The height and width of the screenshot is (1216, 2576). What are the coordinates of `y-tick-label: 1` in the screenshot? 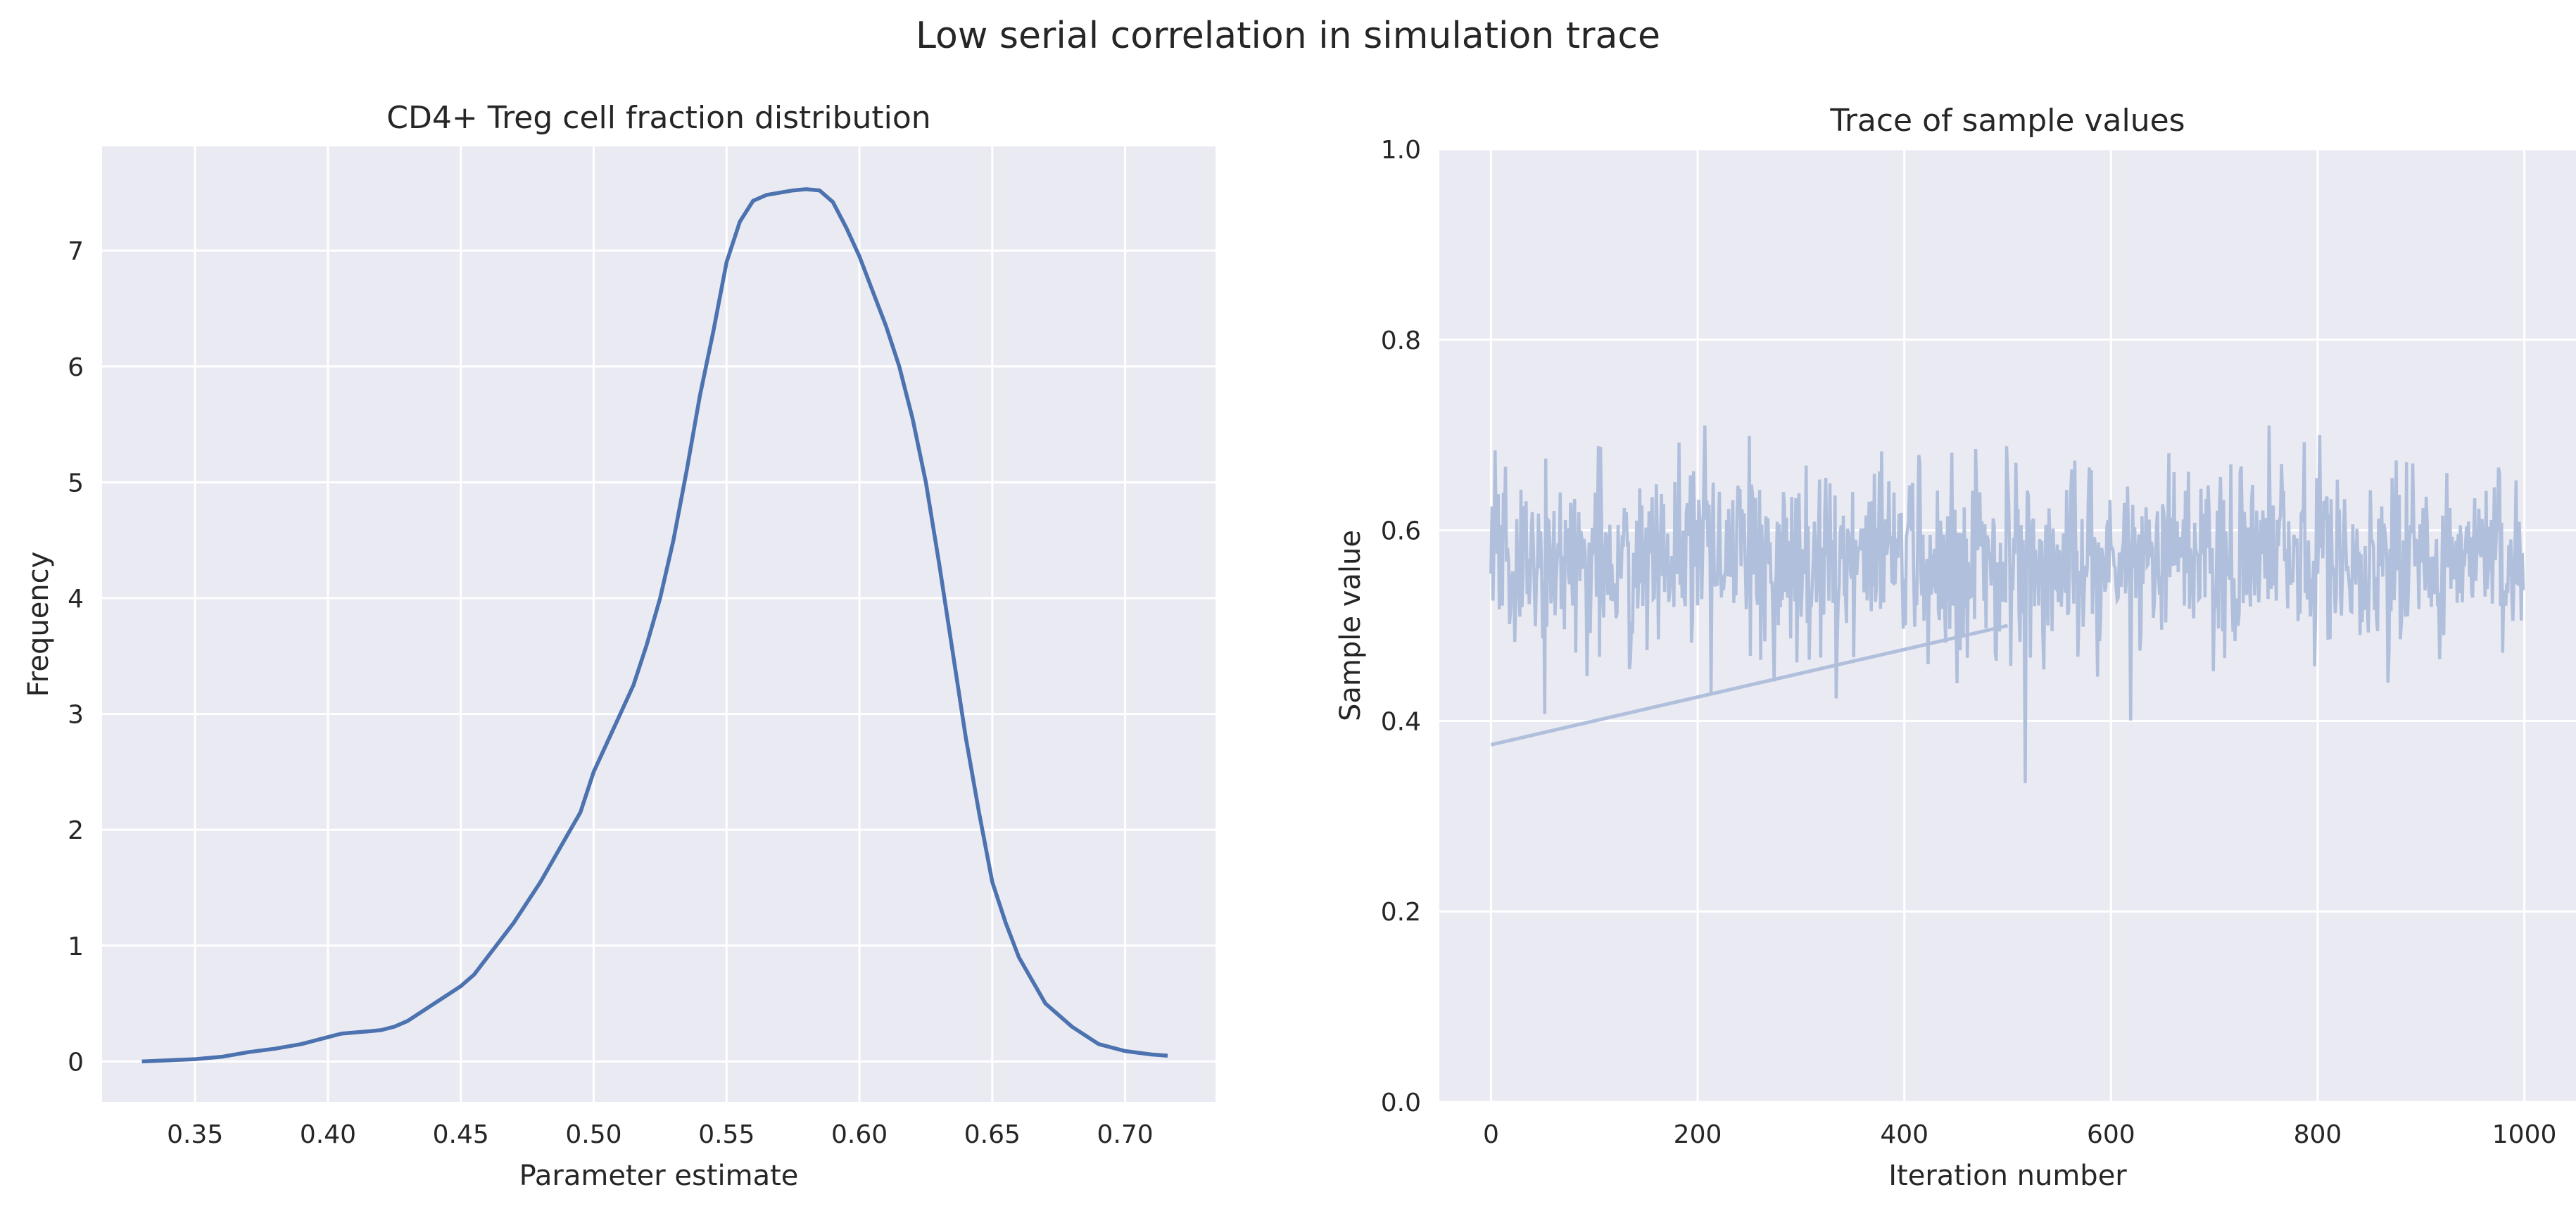 It's located at (76, 947).